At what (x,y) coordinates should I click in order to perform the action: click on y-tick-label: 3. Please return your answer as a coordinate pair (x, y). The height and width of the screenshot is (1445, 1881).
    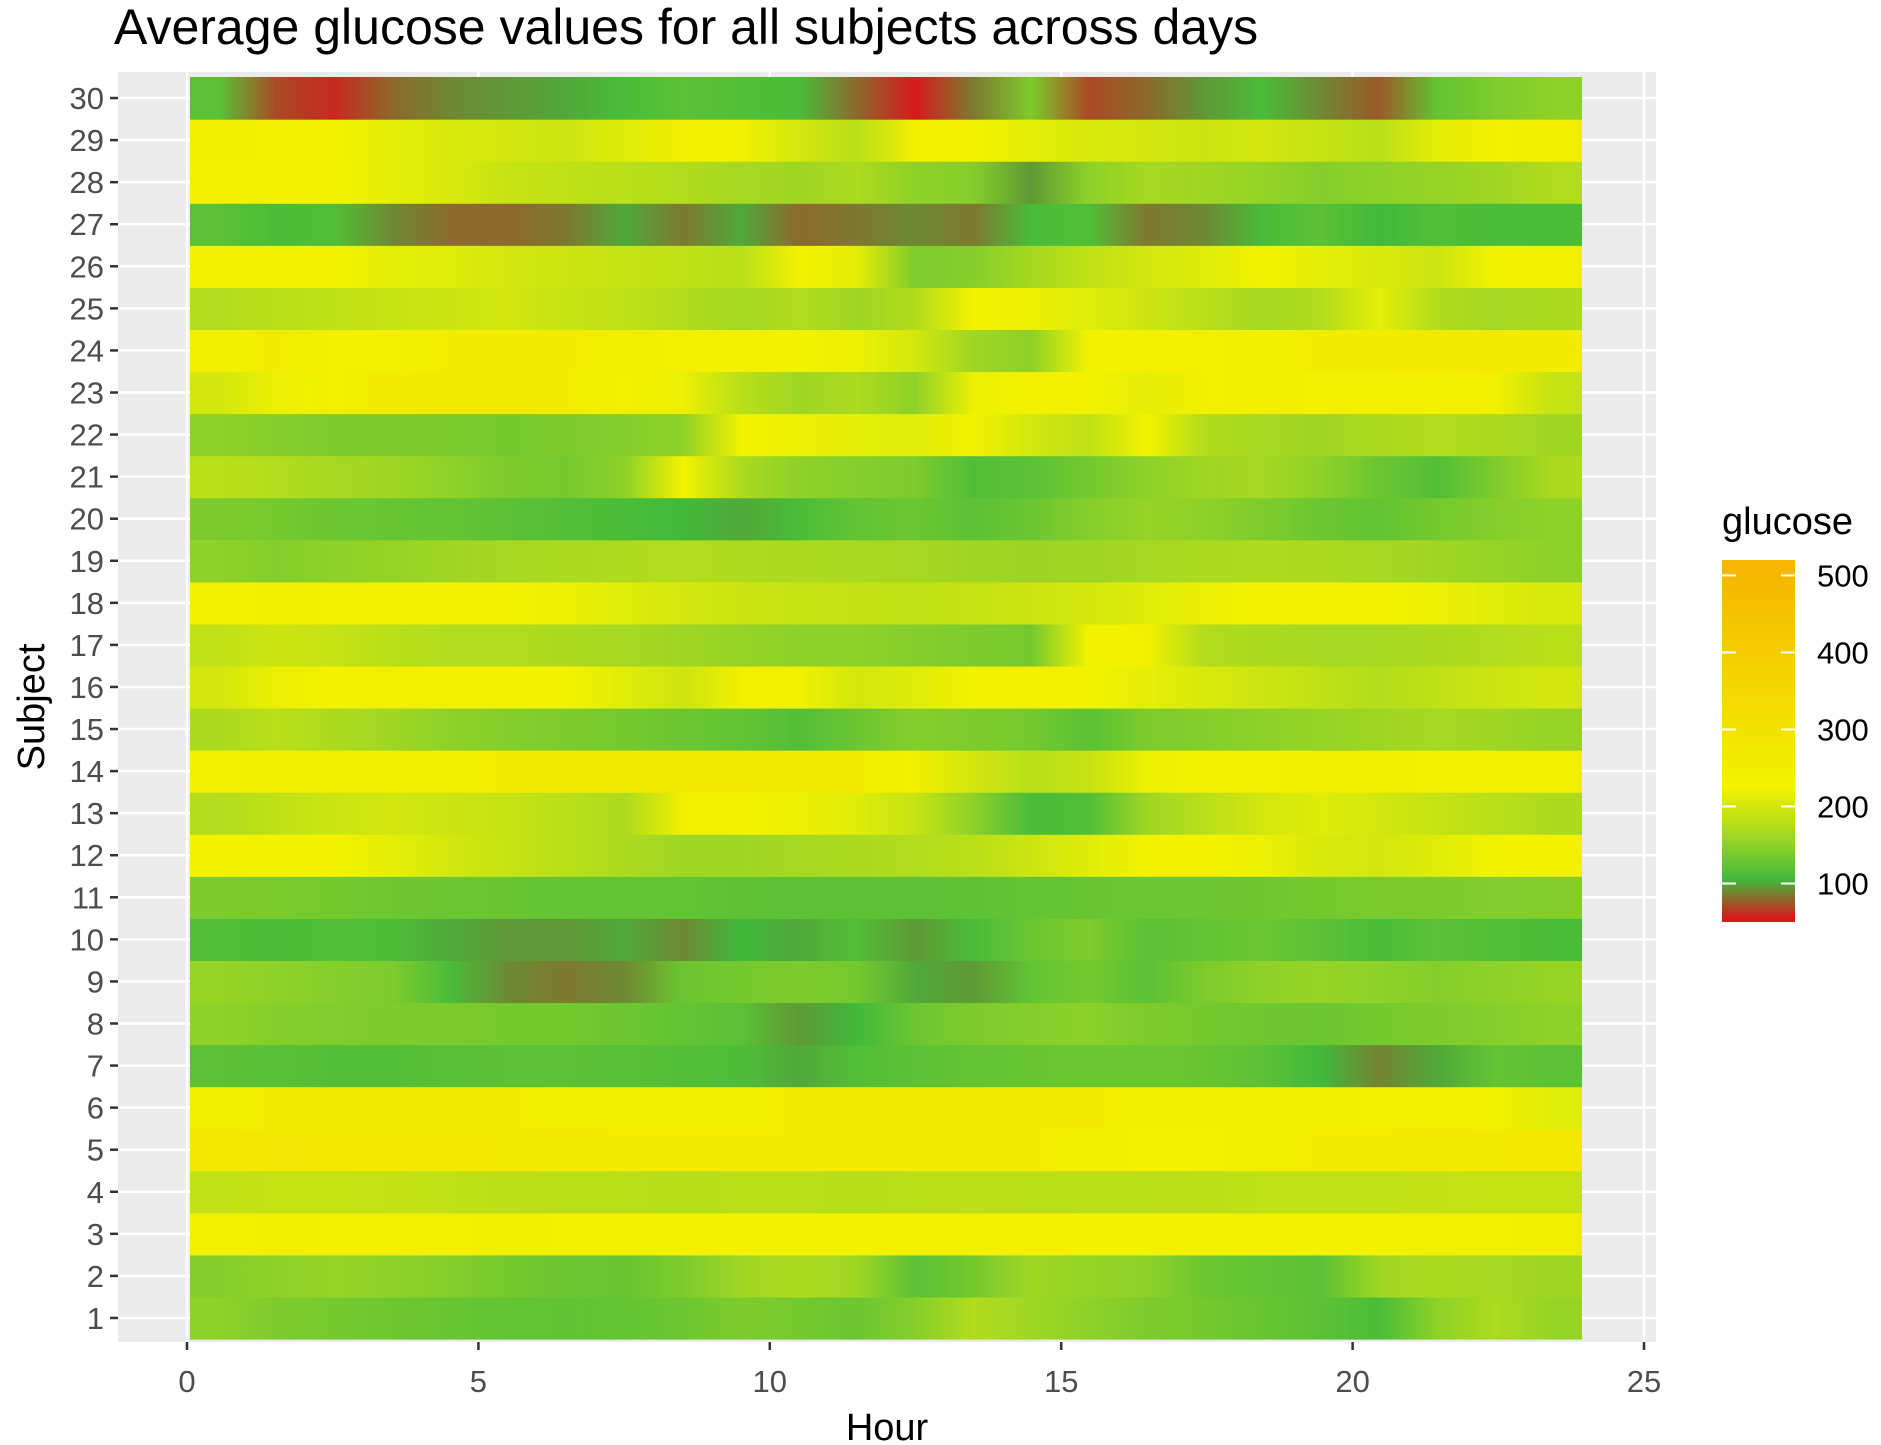
    Looking at the image, I should click on (95, 1234).